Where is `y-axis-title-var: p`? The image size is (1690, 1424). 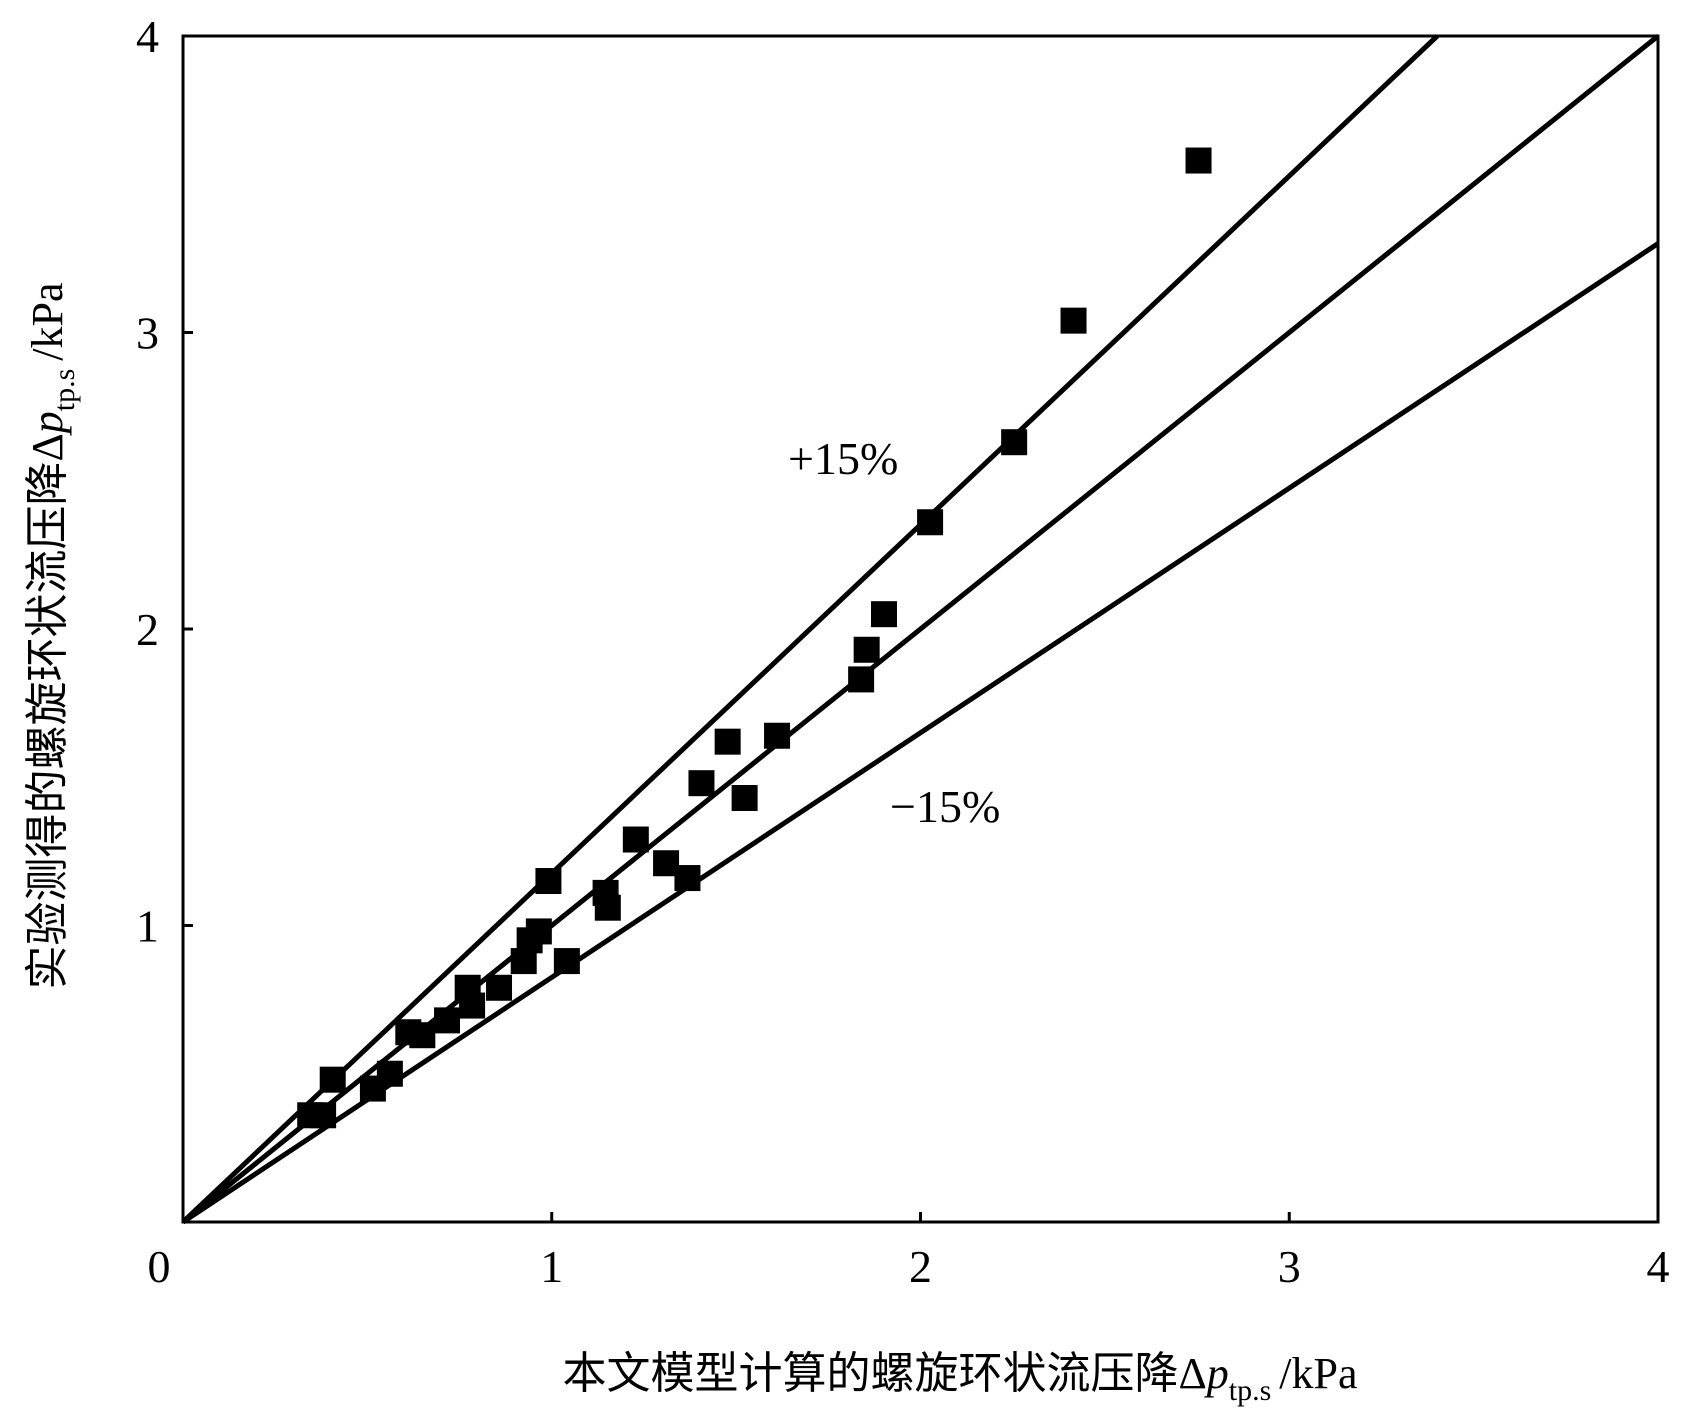 y-axis-title-var: p is located at coordinates (47, 423).